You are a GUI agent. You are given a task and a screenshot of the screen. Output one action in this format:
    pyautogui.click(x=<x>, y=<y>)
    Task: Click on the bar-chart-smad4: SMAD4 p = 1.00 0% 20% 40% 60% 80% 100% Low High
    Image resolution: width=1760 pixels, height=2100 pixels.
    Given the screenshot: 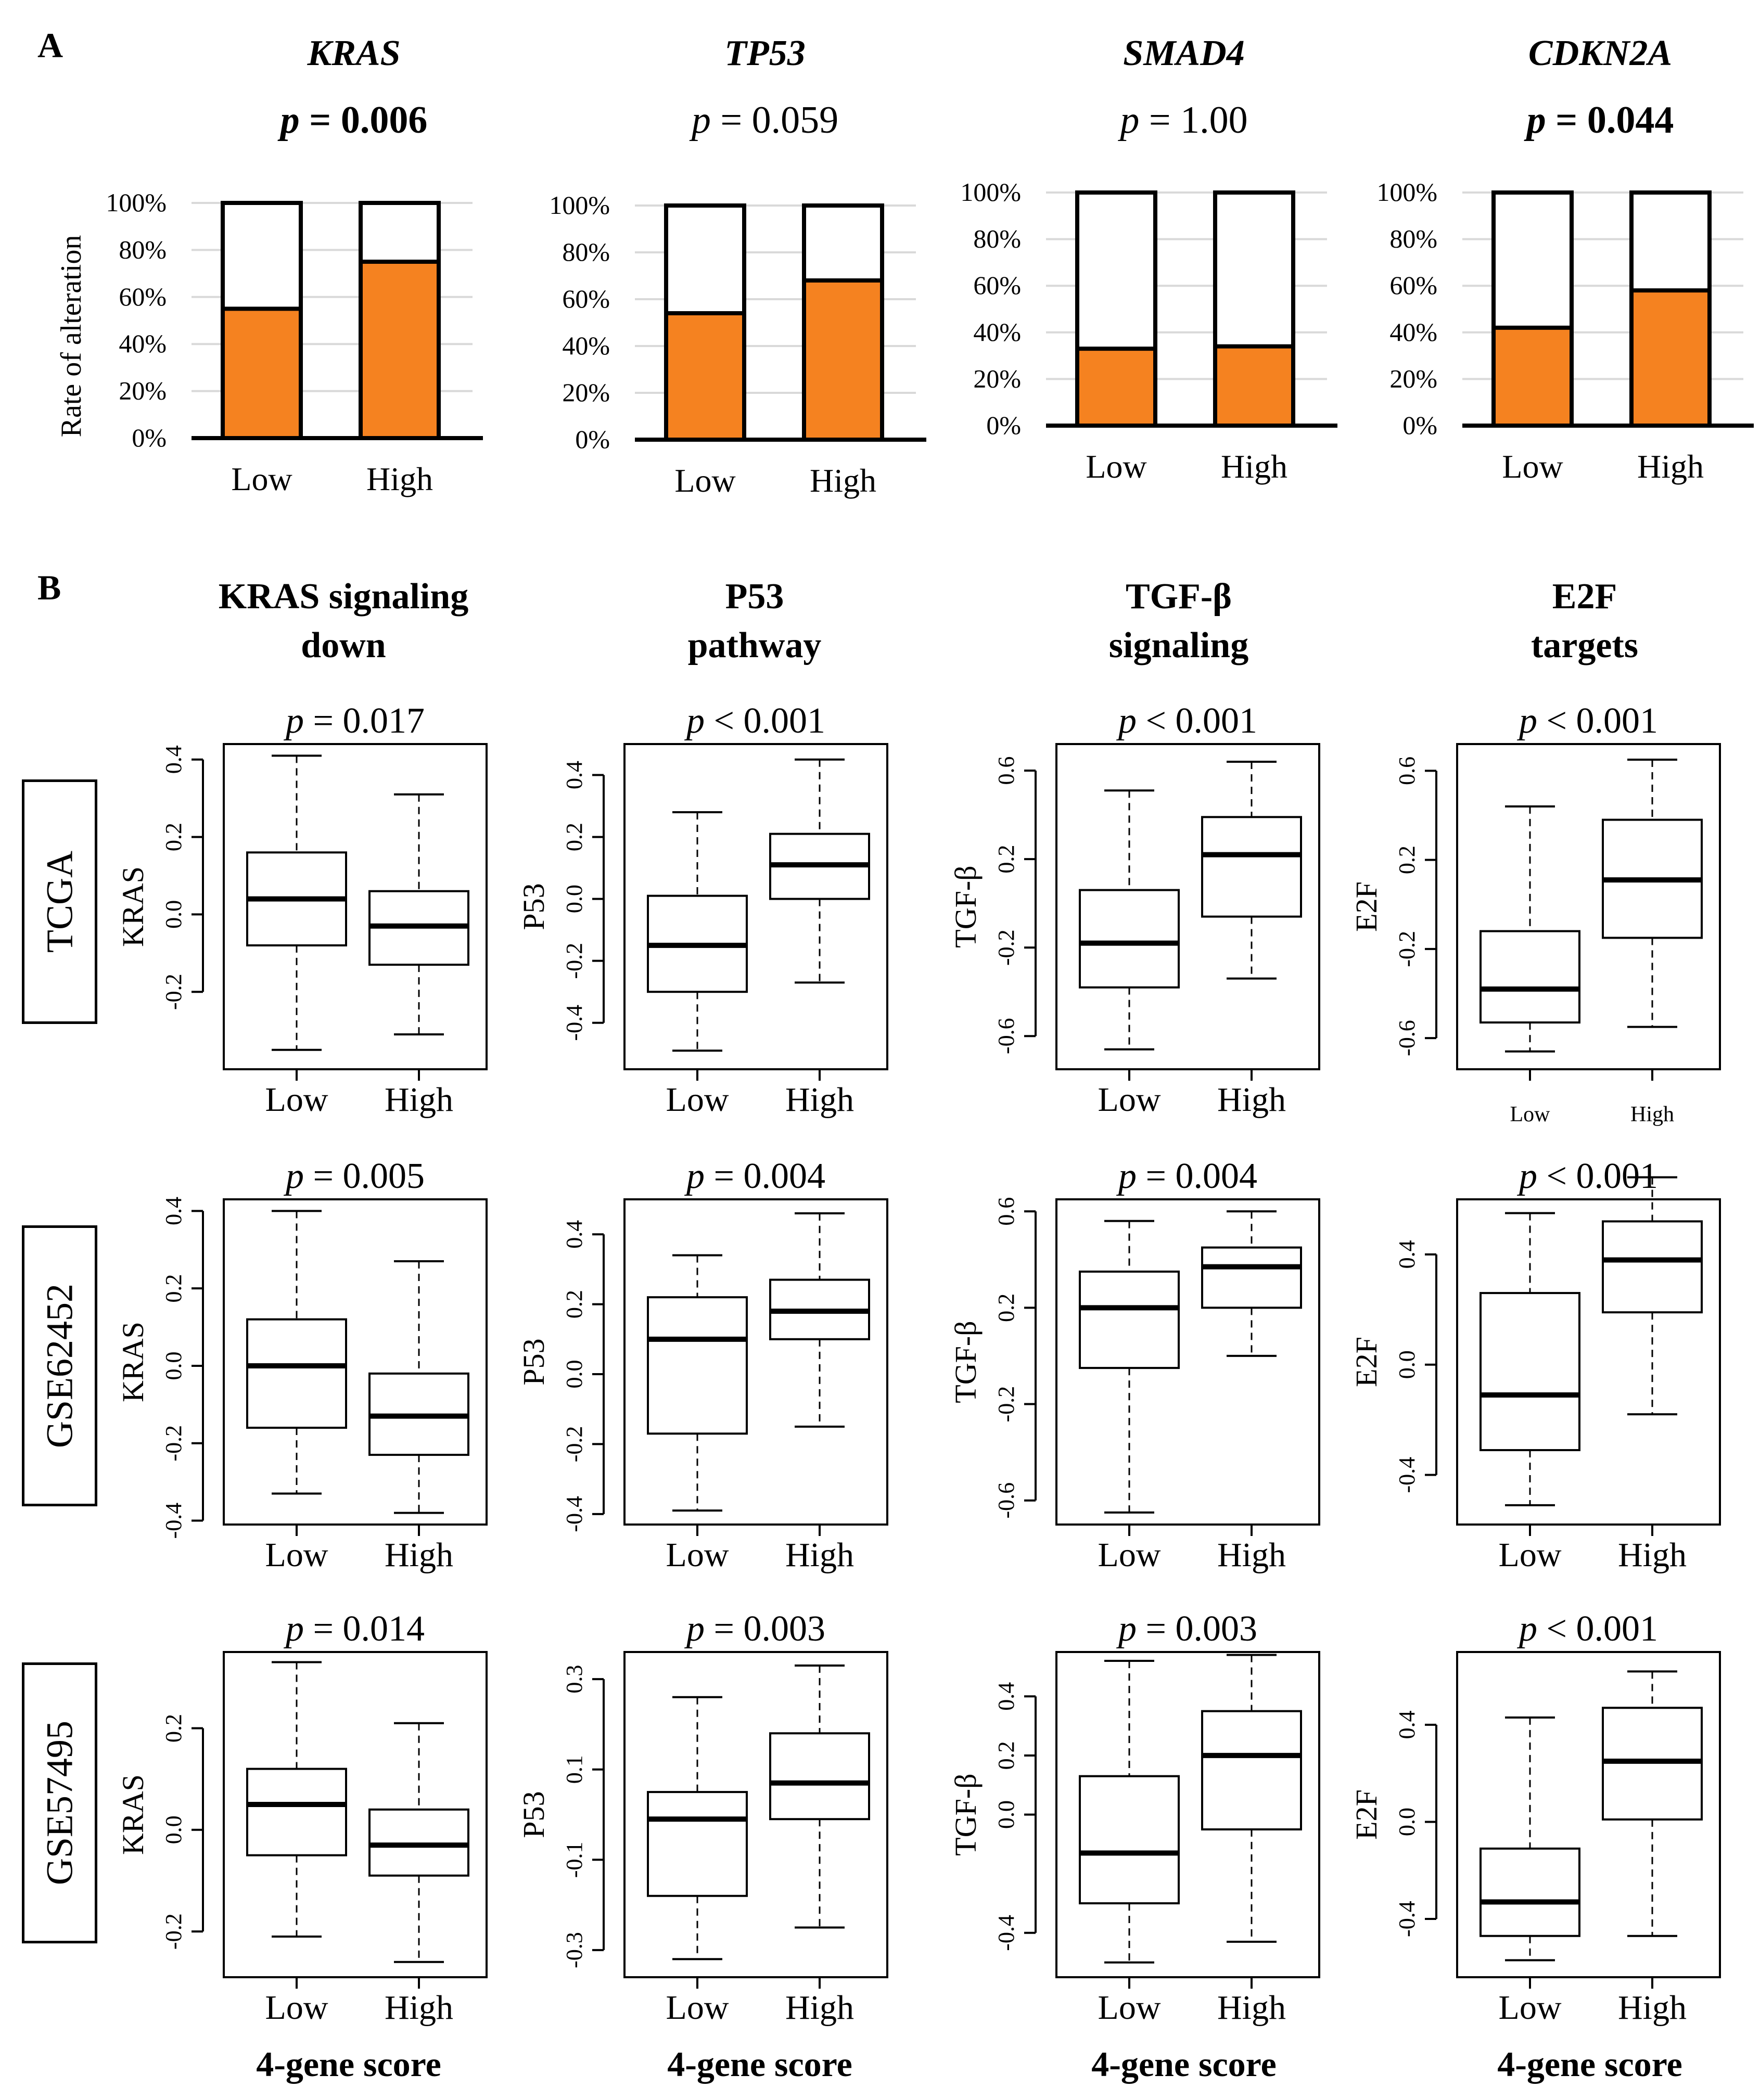 What is the action you would take?
    pyautogui.click(x=1149, y=259)
    